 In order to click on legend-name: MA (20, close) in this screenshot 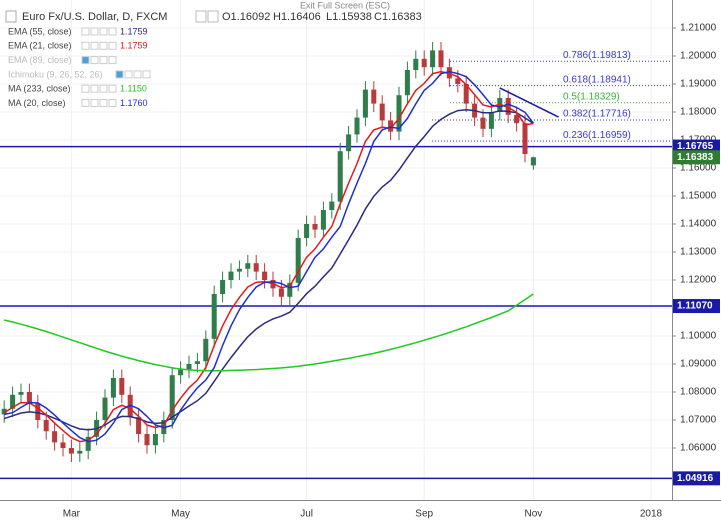, I will do `click(37, 103)`.